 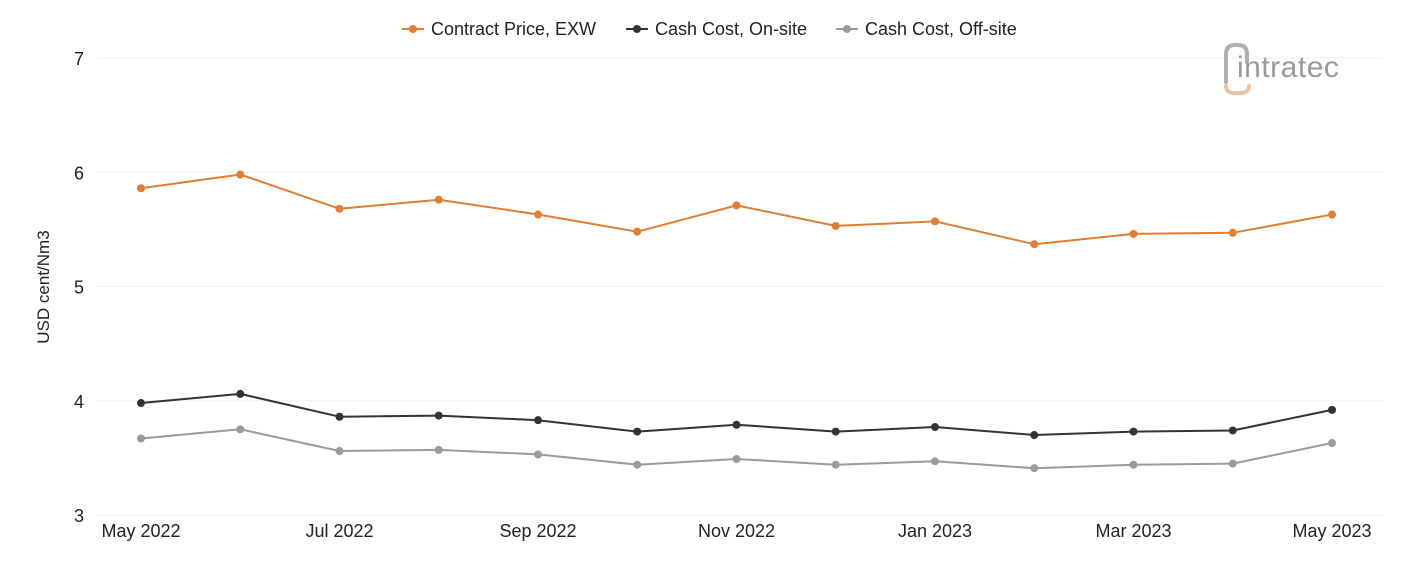 I want to click on y-tick-label: 4, so click(x=79, y=402).